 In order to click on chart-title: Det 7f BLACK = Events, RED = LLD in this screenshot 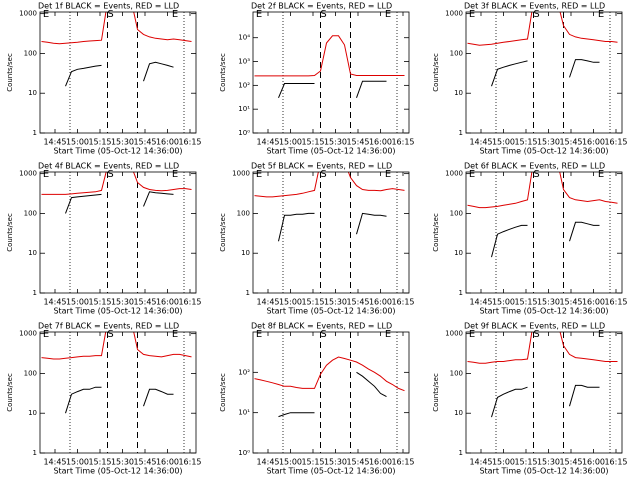, I will do `click(108, 326)`.